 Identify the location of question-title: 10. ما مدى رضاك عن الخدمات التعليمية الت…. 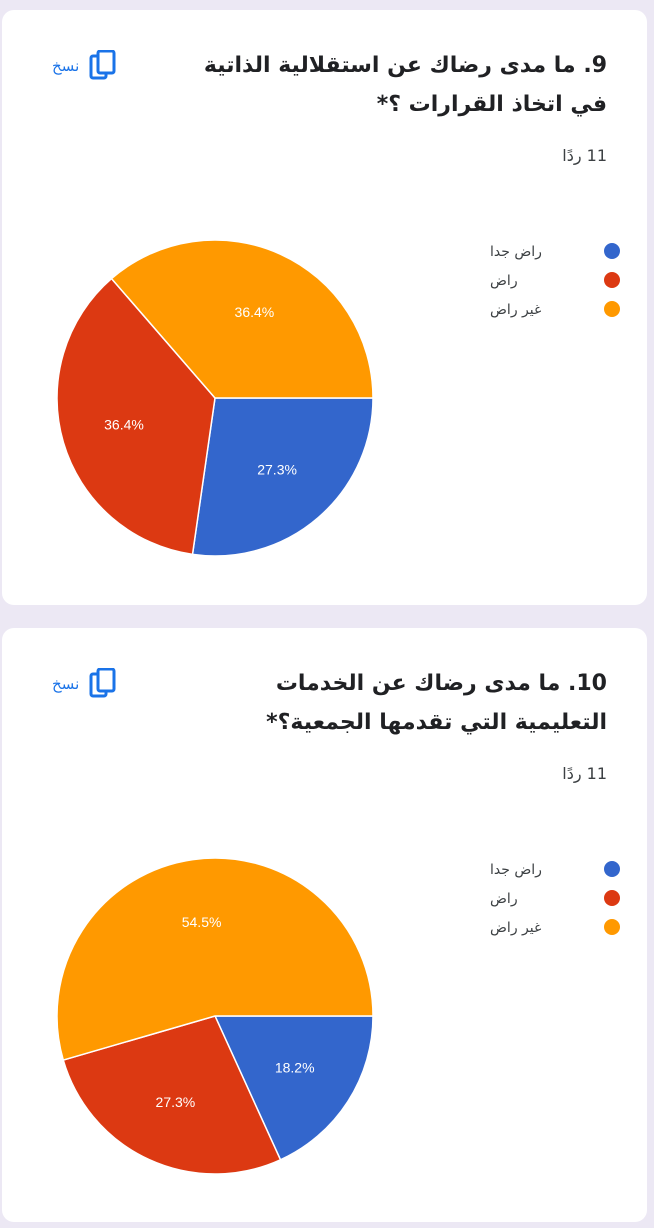
(436, 703).